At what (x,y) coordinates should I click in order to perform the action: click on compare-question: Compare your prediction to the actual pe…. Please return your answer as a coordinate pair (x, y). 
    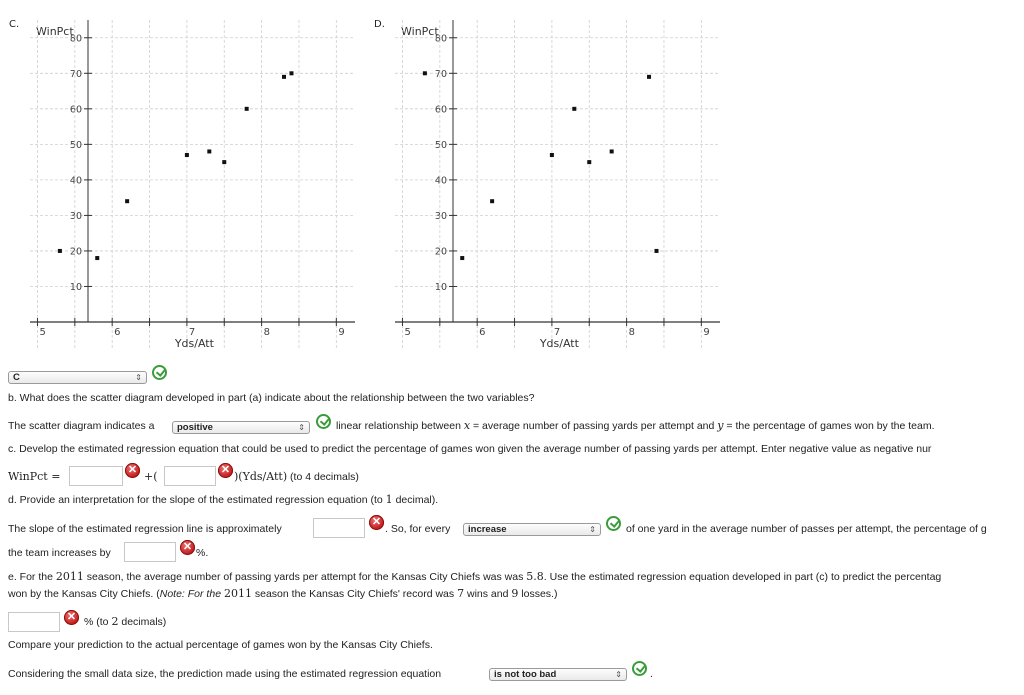
    Looking at the image, I should click on (220, 645).